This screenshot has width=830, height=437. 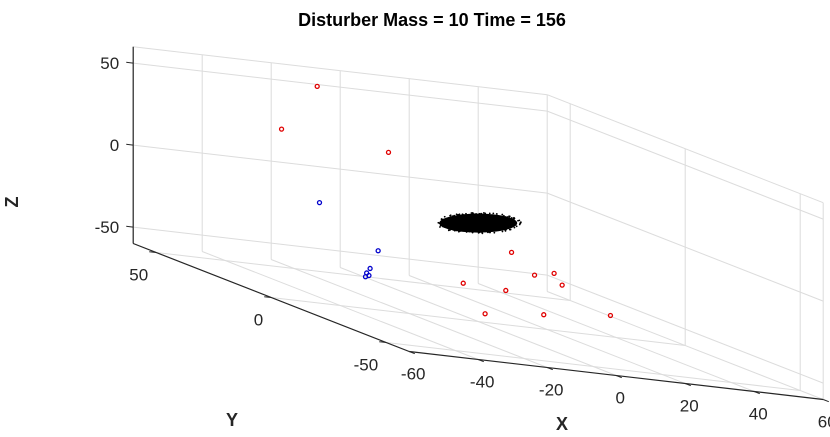 What do you see at coordinates (366, 365) in the screenshot?
I see `y-tick-label: -50` at bounding box center [366, 365].